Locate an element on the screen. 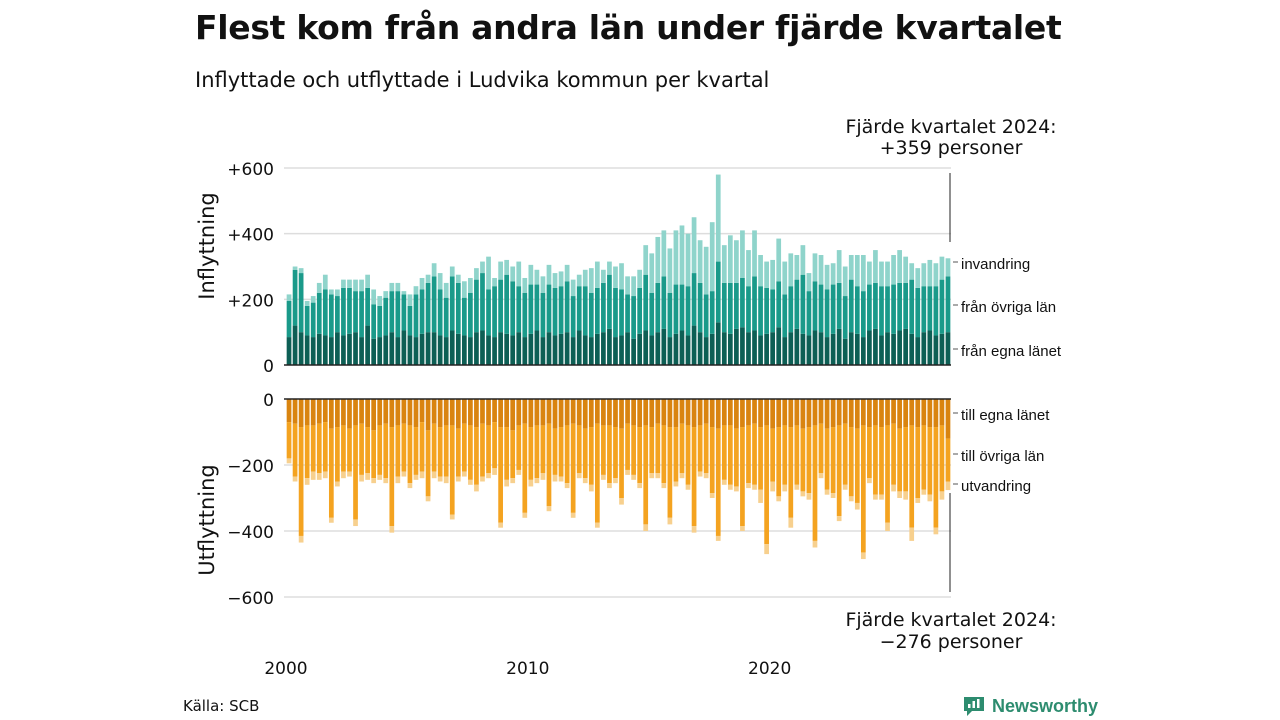  annotation-top-line1: Fjärde kvartalet 2024: is located at coordinates (950, 127).